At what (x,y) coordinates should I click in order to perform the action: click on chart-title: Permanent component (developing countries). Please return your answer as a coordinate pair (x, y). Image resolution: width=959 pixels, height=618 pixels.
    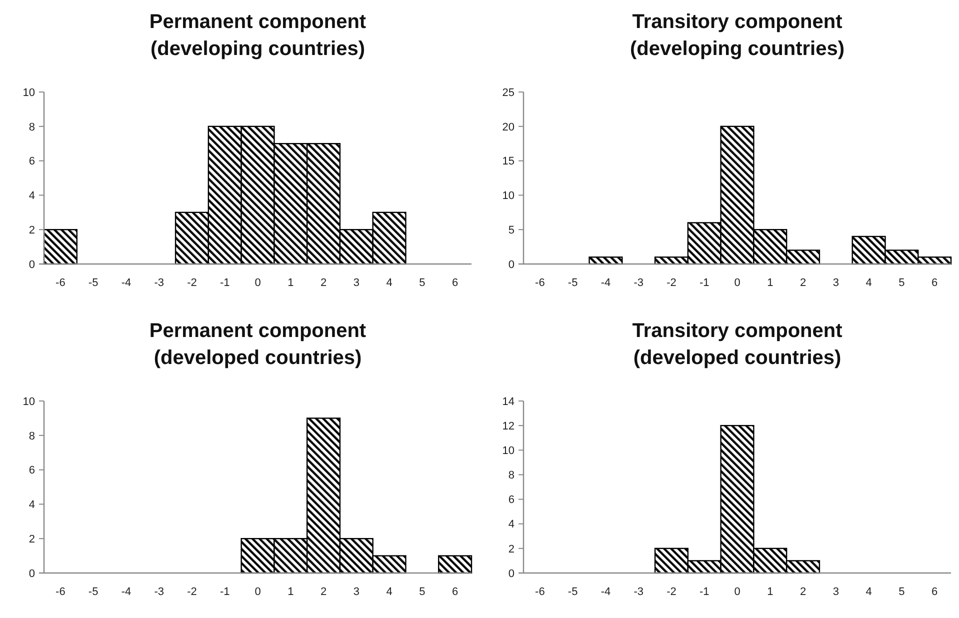
    Looking at the image, I should click on (257, 35).